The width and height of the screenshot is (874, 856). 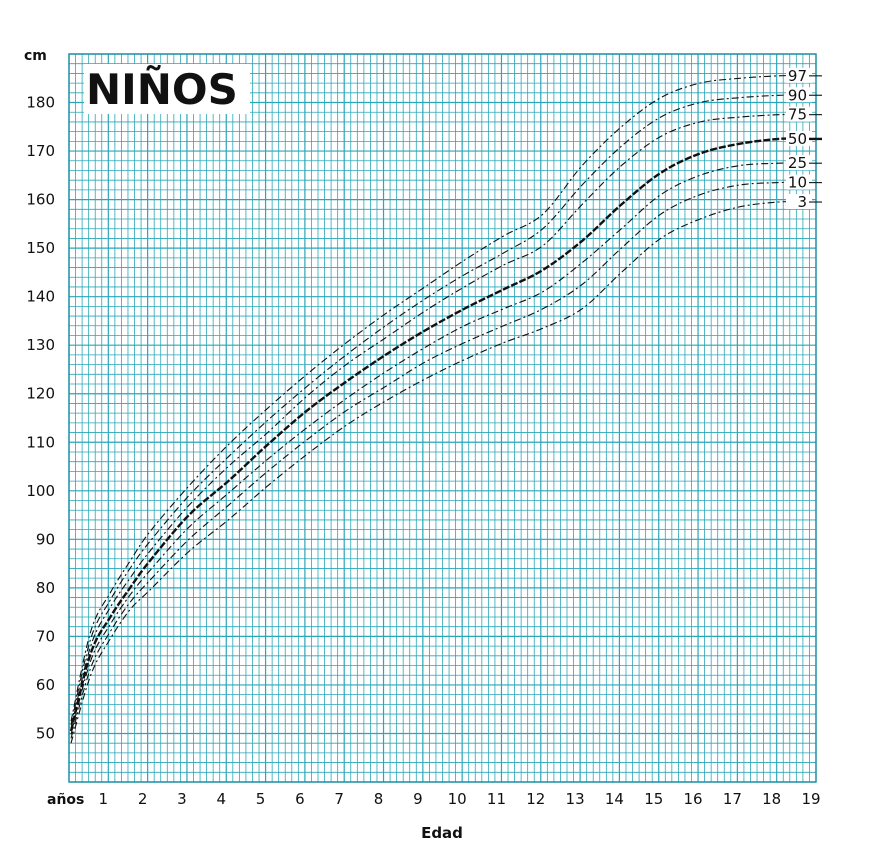 What do you see at coordinates (162, 89) in the screenshot?
I see `chart-title: NIÑOS` at bounding box center [162, 89].